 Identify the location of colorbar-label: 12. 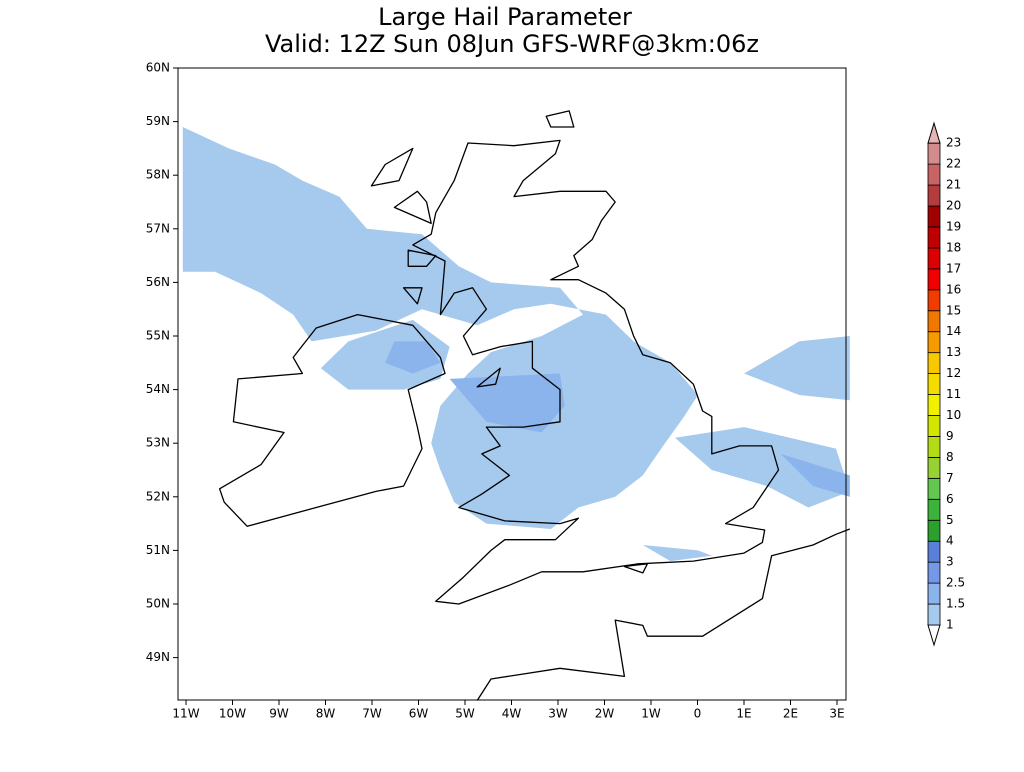
(953, 373).